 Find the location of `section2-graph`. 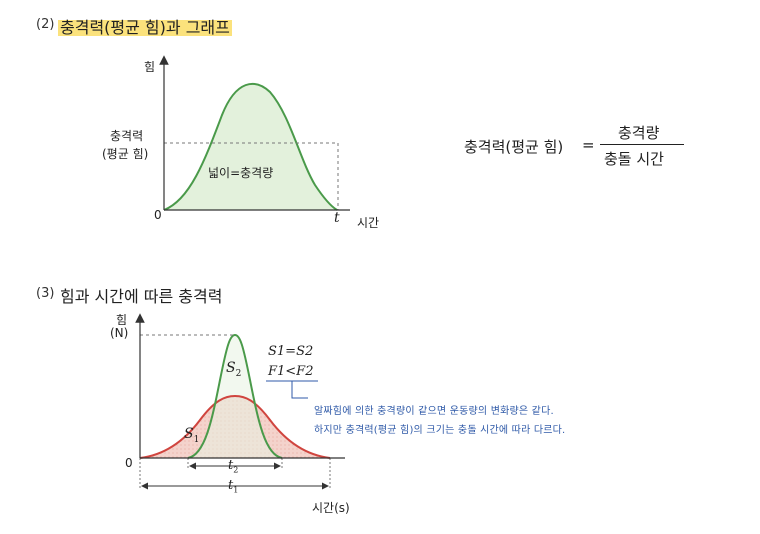

section2-graph is located at coordinates (254, 133).